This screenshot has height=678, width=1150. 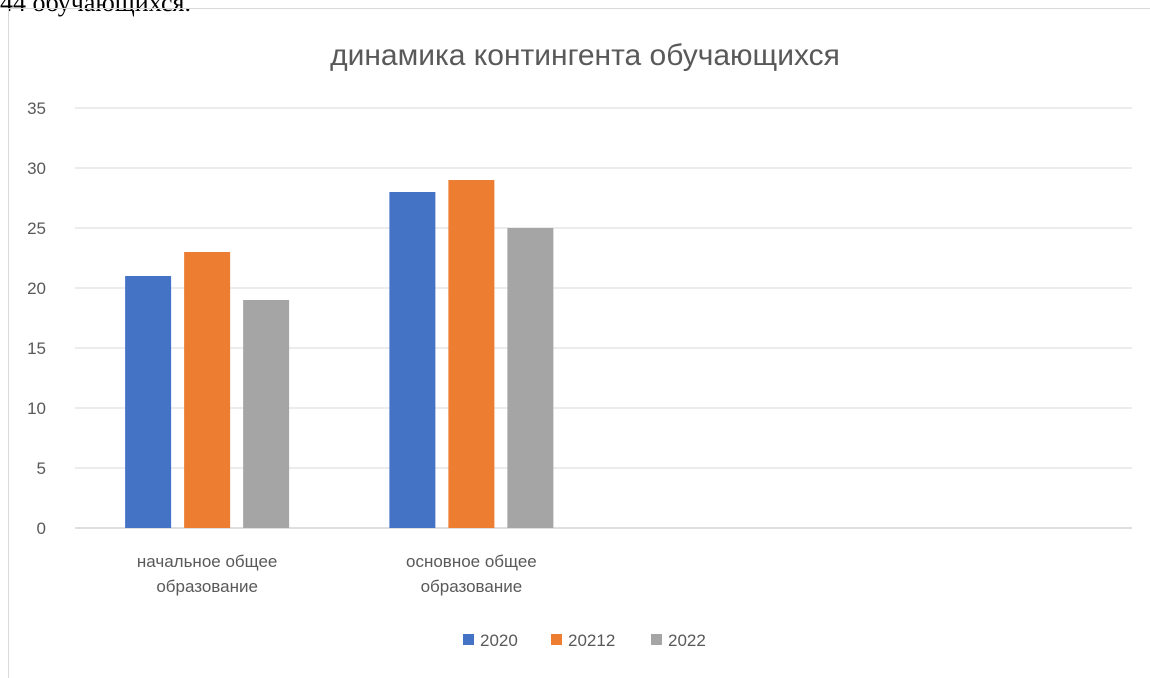 I want to click on legend: 2020 20212 2022, so click(x=584, y=640).